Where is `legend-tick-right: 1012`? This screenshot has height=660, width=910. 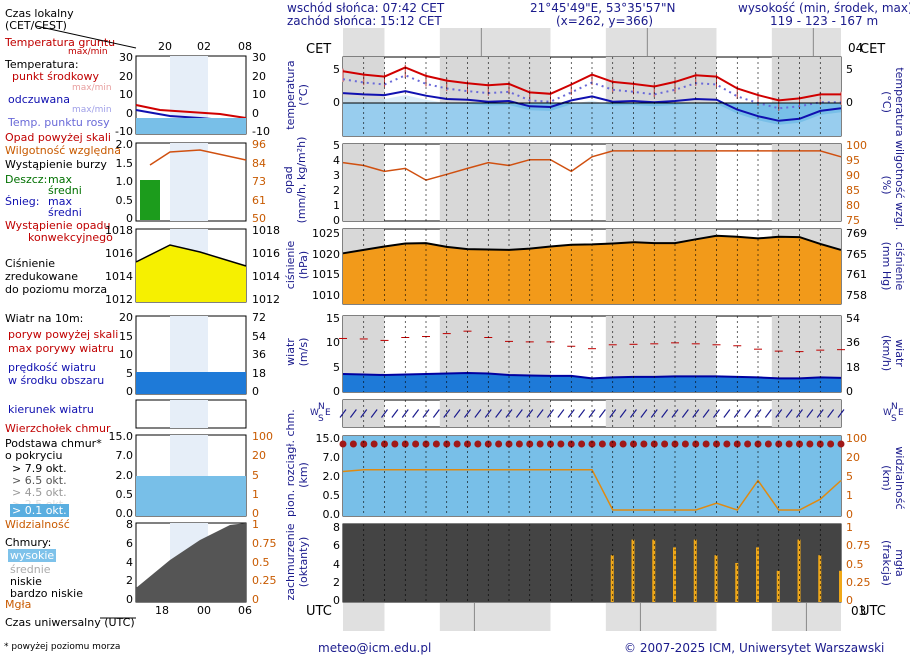
legend-tick-right: 1012 is located at coordinates (266, 299).